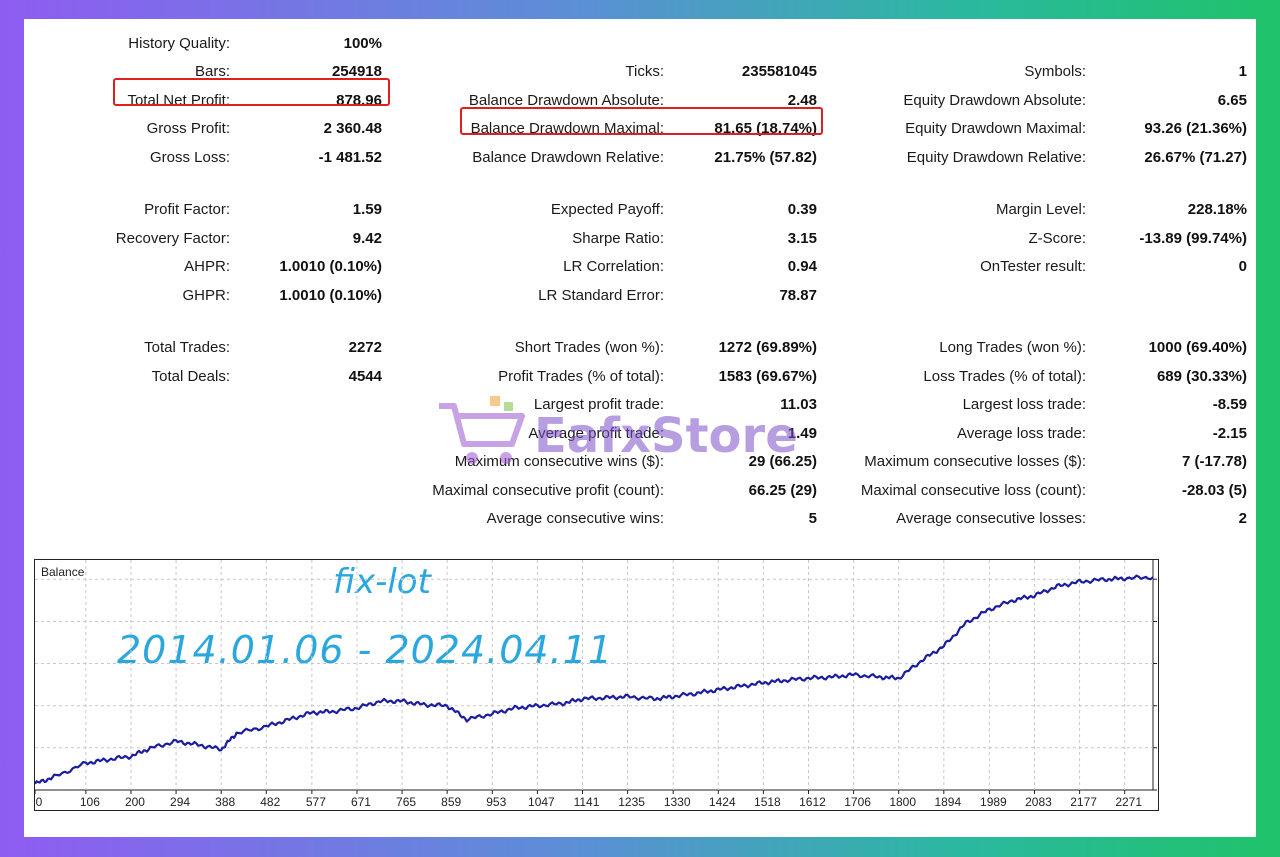  Describe the element at coordinates (1038, 802) in the screenshot. I see `x-tick-label: 2083` at that location.